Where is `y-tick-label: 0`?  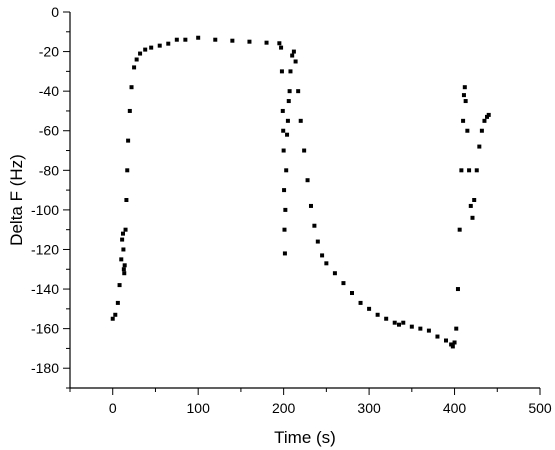 y-tick-label: 0 is located at coordinates (55, 12).